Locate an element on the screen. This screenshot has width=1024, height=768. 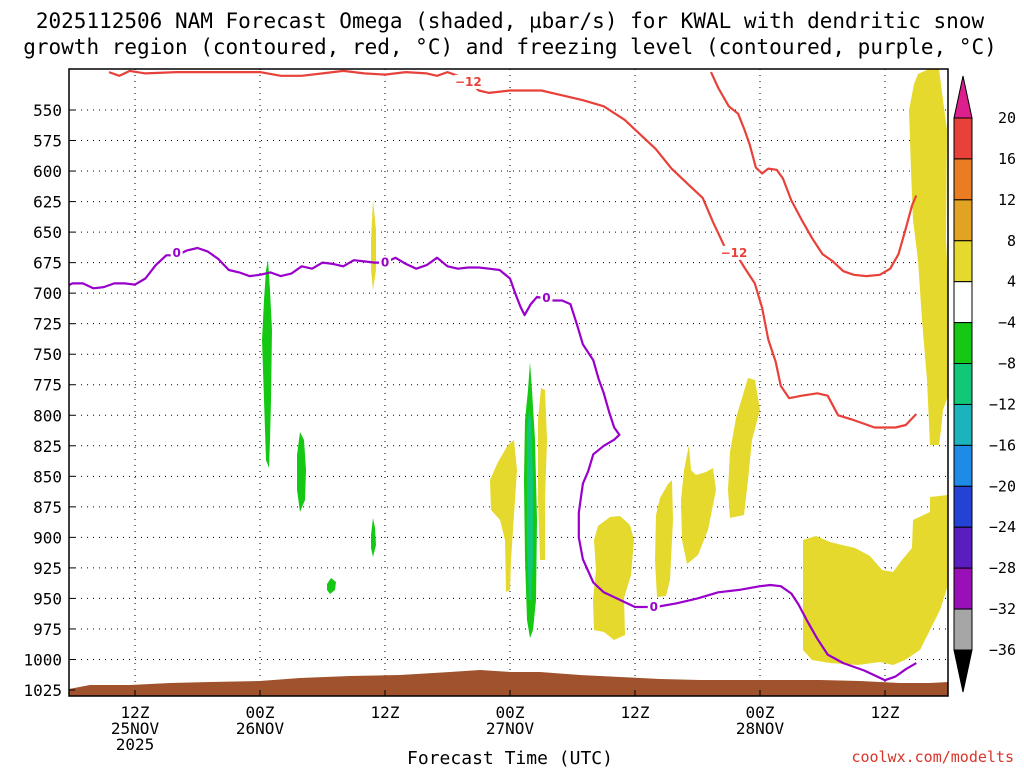
colorbar-label: −4 is located at coordinates (1007, 323).